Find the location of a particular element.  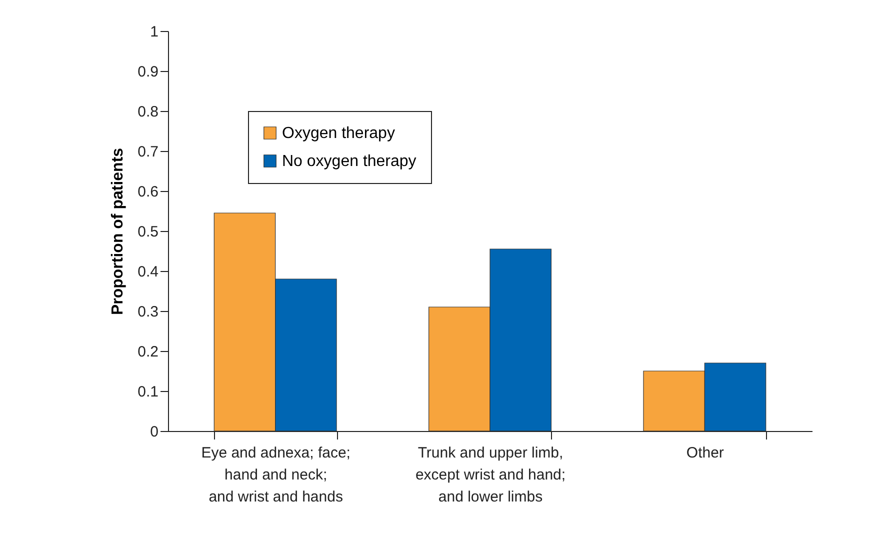

y-axis-title: Proportion of patients is located at coordinates (118, 232).